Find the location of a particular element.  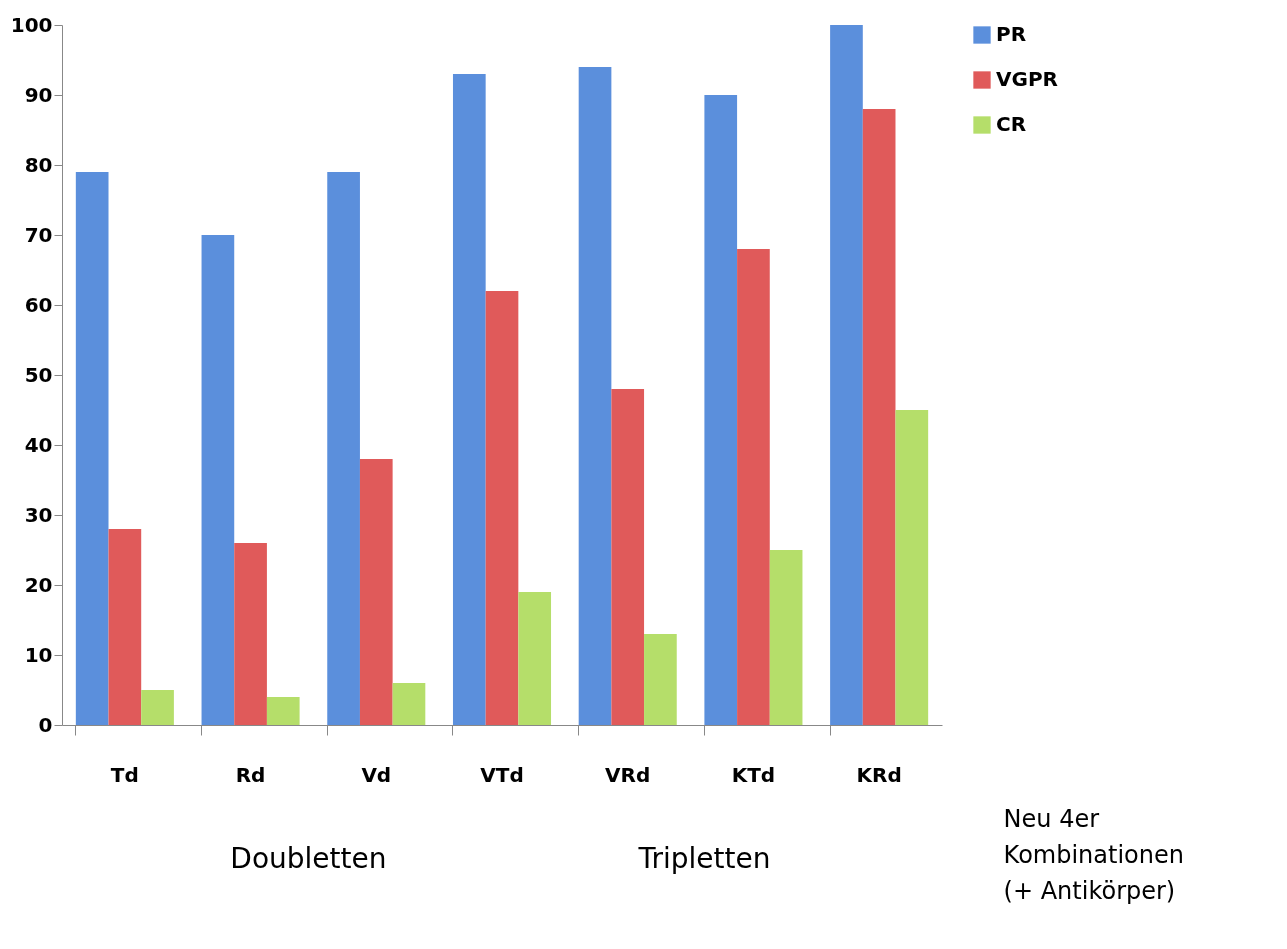

x-tick-label: Vd is located at coordinates (376, 774).